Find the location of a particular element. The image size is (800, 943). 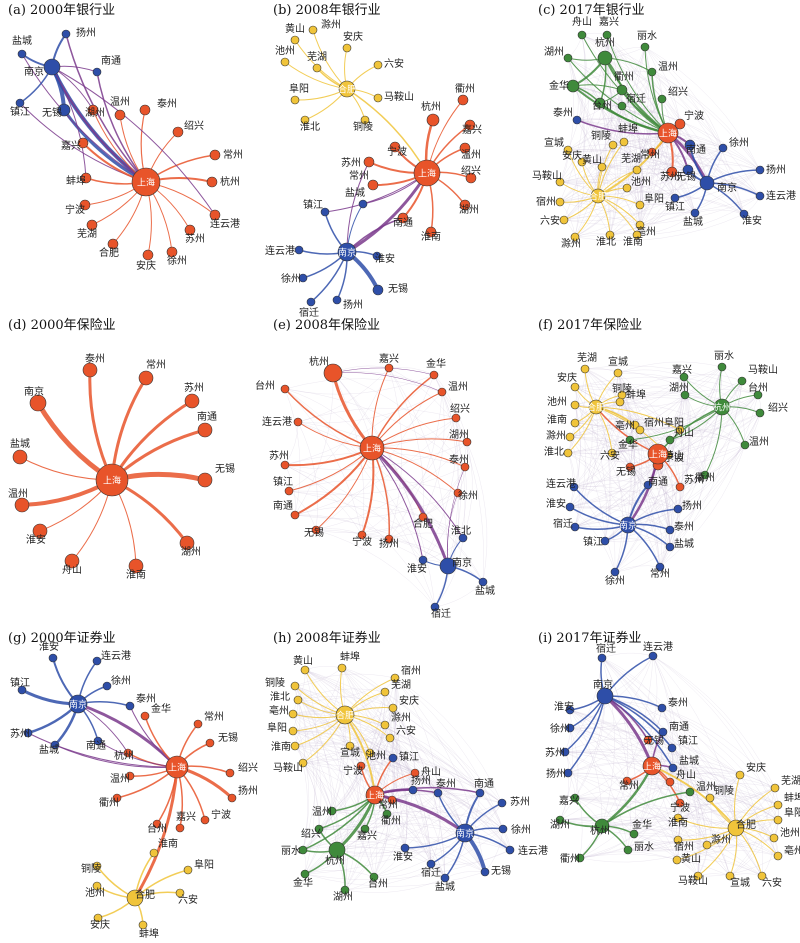

city-label: 铜陵 is located at coordinates (275, 683).